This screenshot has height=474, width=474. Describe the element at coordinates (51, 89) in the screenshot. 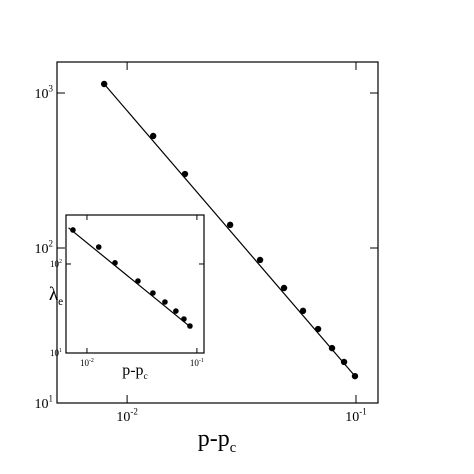

I see `y-tick-label-part: 3` at that location.